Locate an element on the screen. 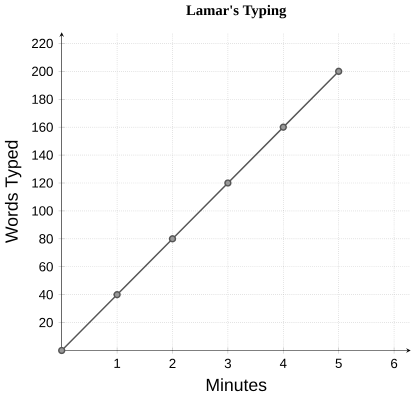 The width and height of the screenshot is (411, 396). x-tick-label: 3 is located at coordinates (227, 363).